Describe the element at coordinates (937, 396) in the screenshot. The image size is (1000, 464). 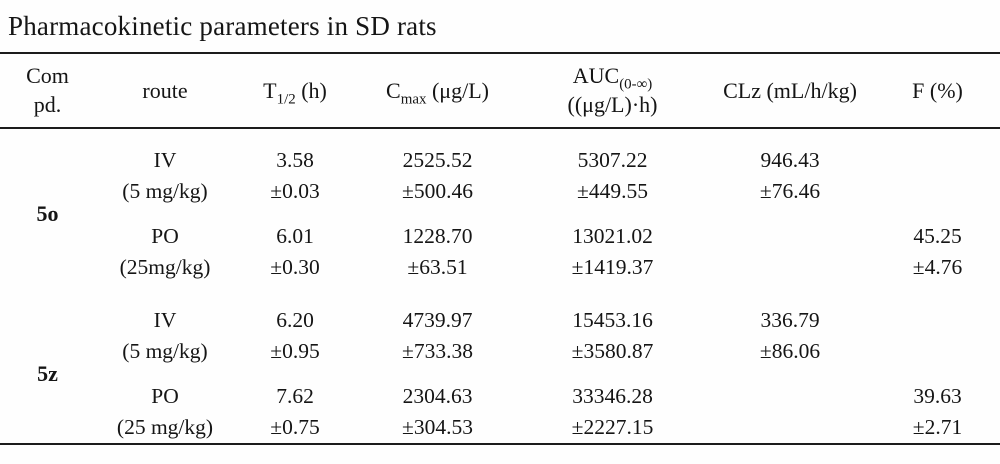
I see `cell-f: 39.63` at that location.